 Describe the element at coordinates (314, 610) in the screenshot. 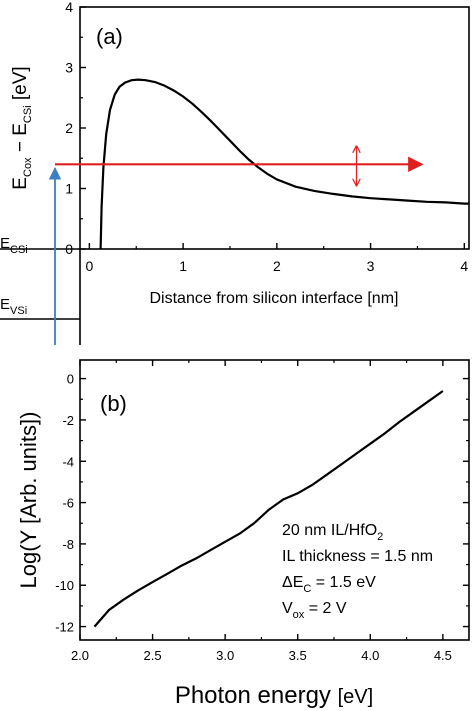

I see `annotation-vox: Vox = 2 V` at that location.